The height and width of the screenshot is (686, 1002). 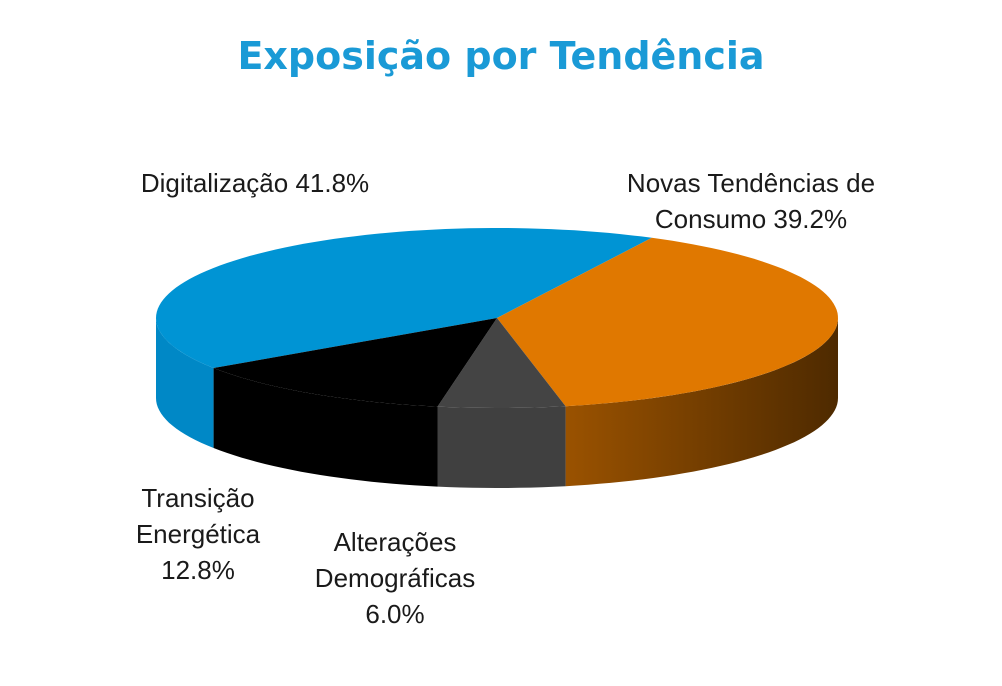 What do you see at coordinates (395, 614) in the screenshot?
I see `label-value: 6.0%` at bounding box center [395, 614].